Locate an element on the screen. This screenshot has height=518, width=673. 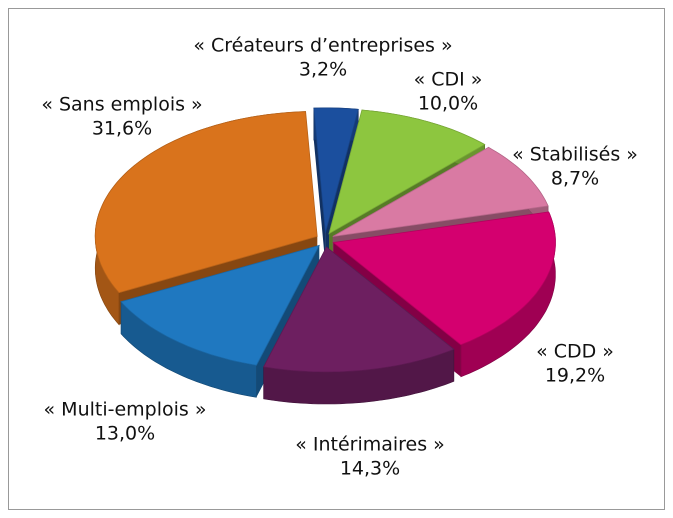
slice-value-label: 13,0% is located at coordinates (125, 434).